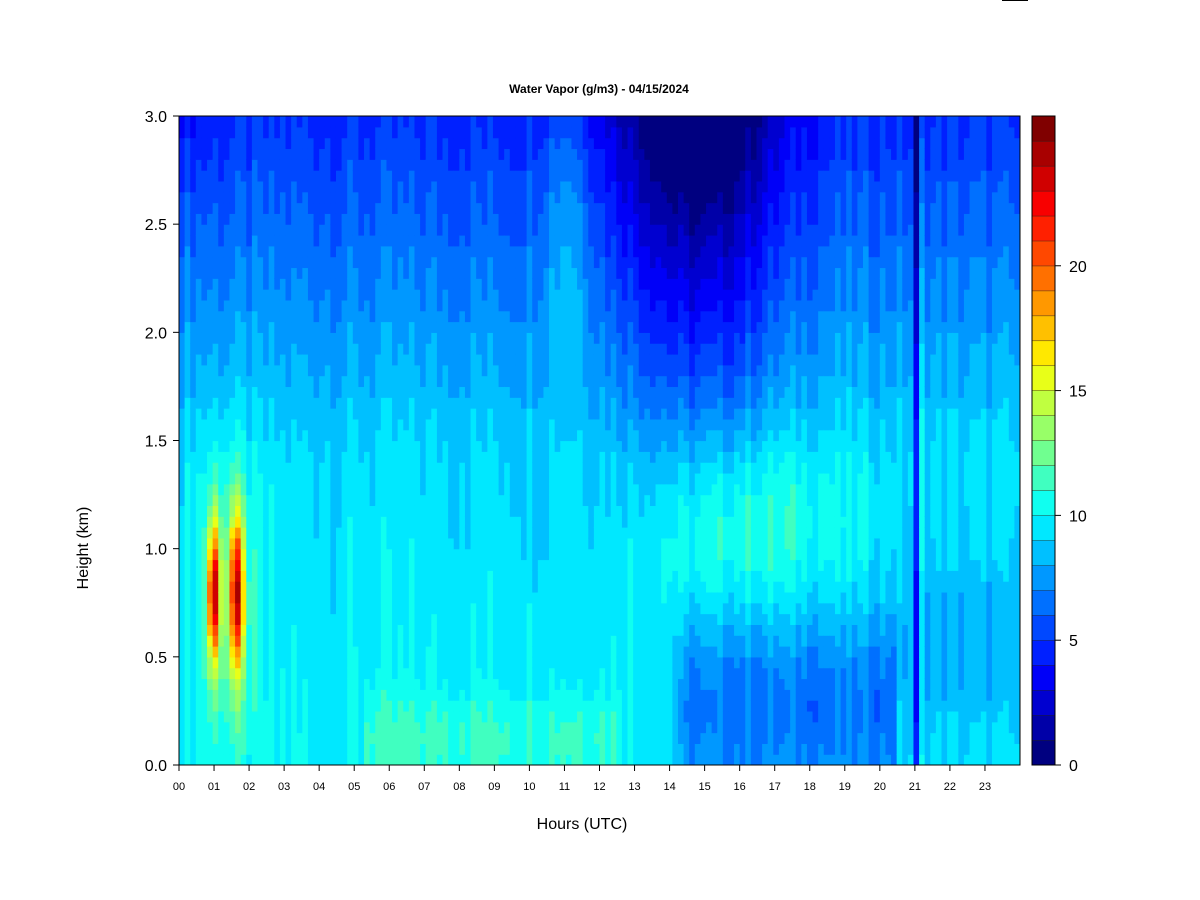 The image size is (1200, 900). What do you see at coordinates (1015, 0) in the screenshot?
I see `corner-mark` at bounding box center [1015, 0].